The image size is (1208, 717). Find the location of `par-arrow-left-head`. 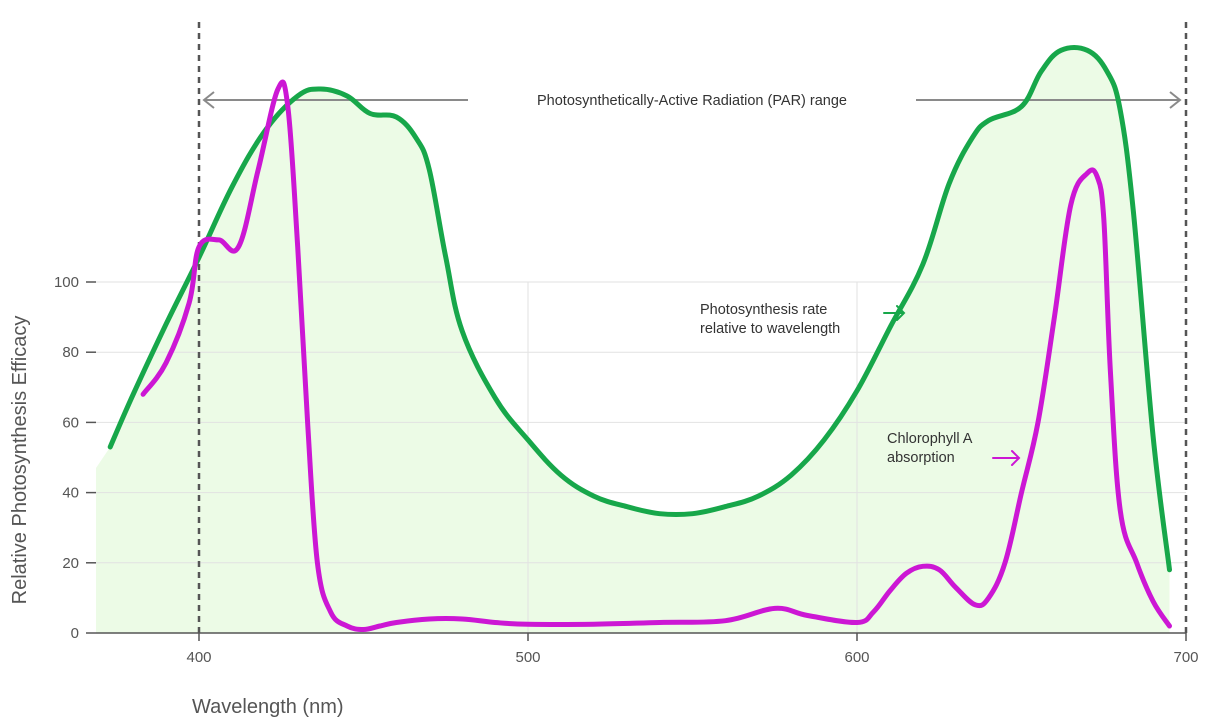

par-arrow-left-head is located at coordinates (208, 100).